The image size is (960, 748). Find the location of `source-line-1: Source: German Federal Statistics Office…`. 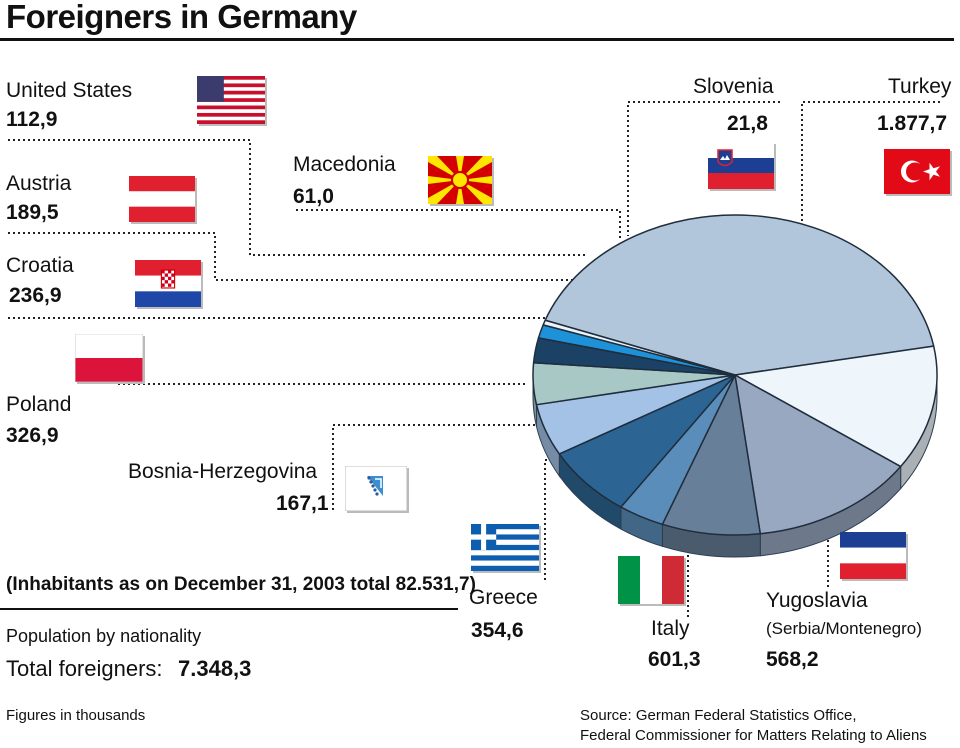

source-line-1: Source: German Federal Statistics Office… is located at coordinates (718, 715).